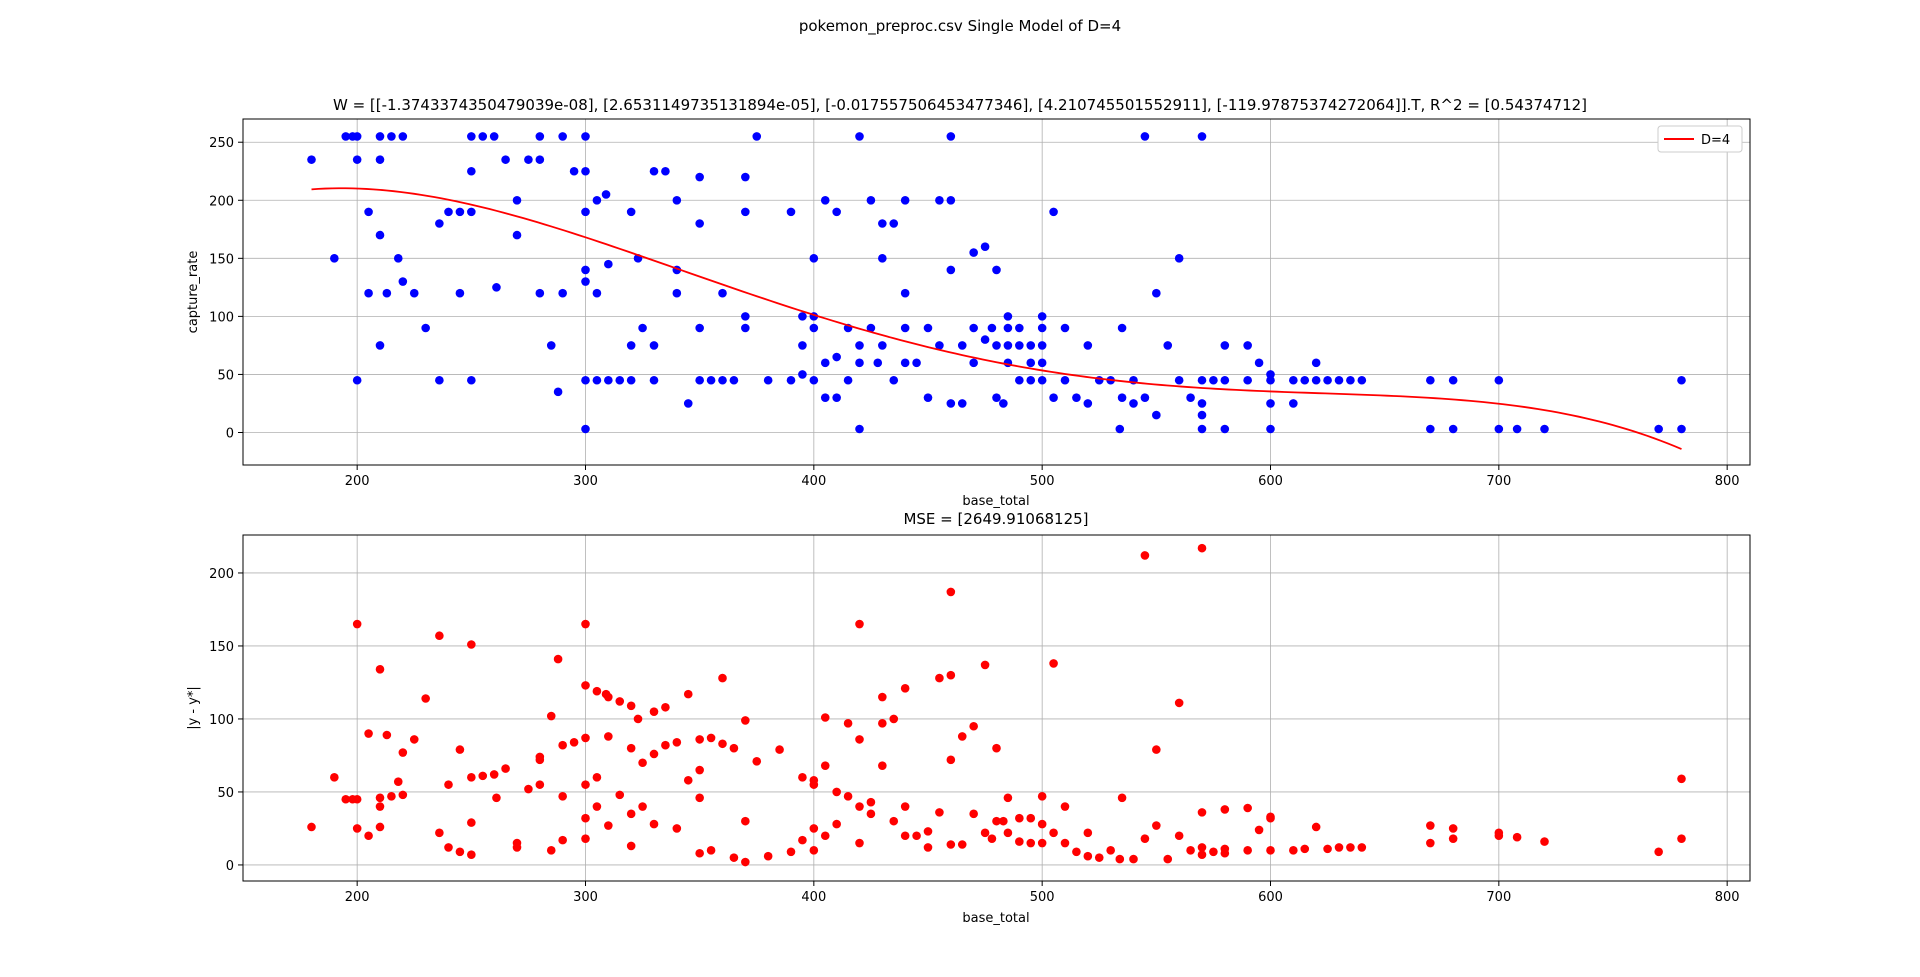 The image size is (1920, 977). What do you see at coordinates (1498, 897) in the screenshot?
I see `x-tick-label: 700` at bounding box center [1498, 897].